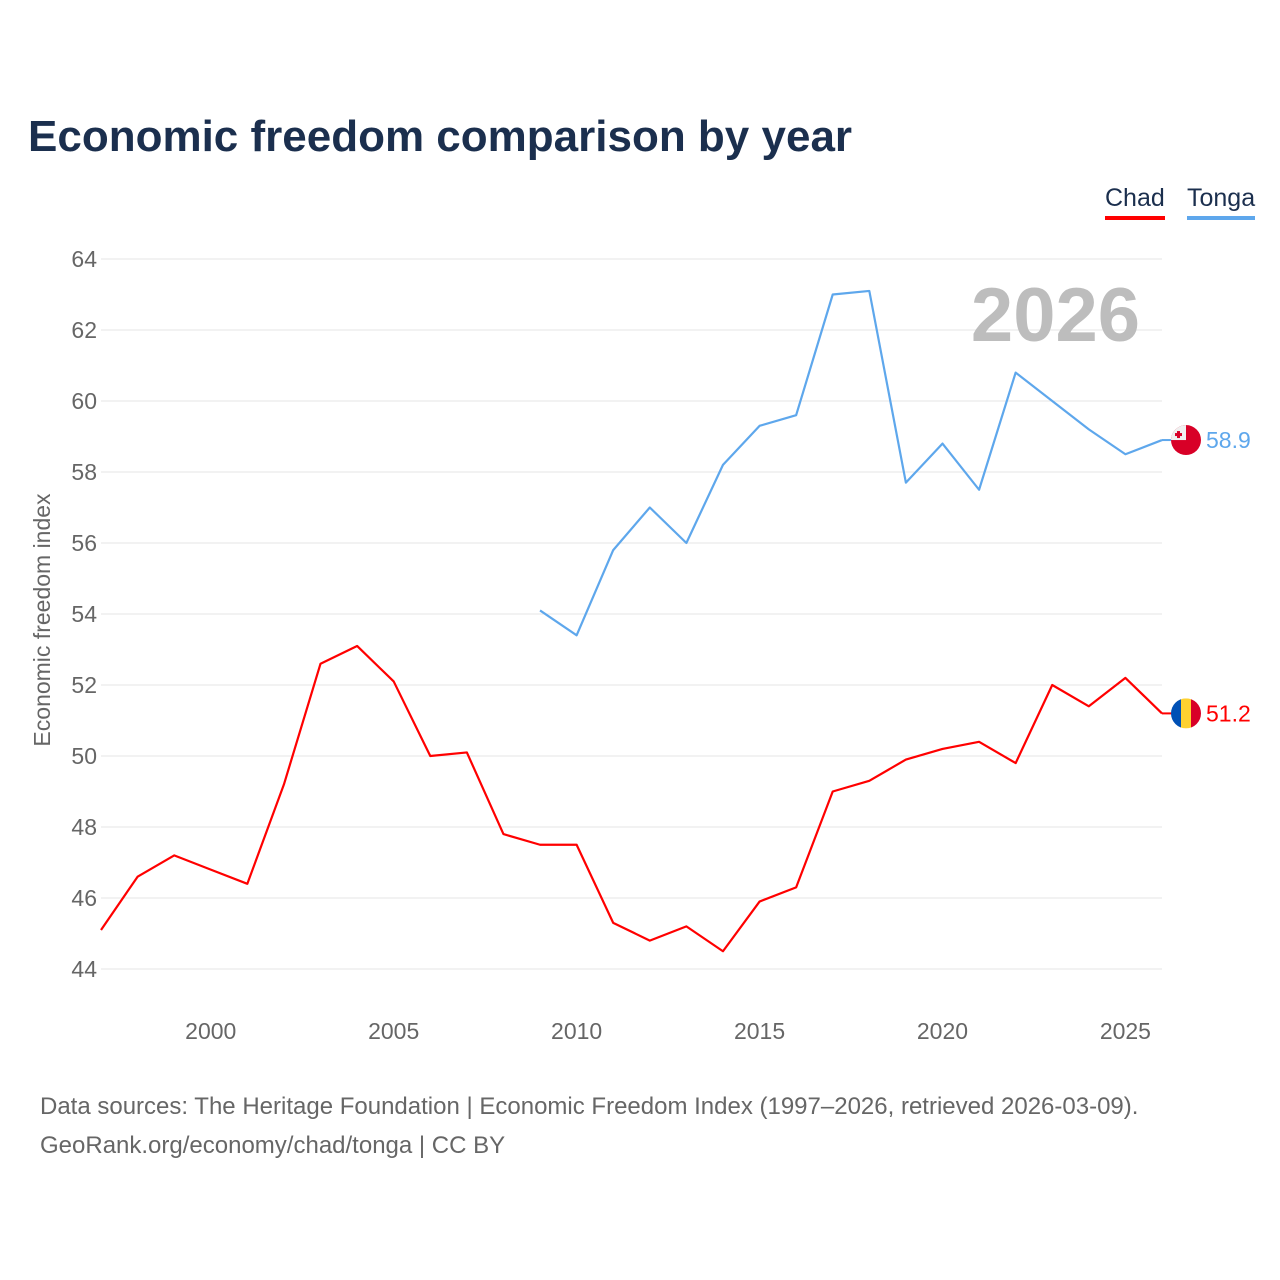 The height and width of the screenshot is (1280, 1280). What do you see at coordinates (84, 472) in the screenshot?
I see `y-tick-label: 58` at bounding box center [84, 472].